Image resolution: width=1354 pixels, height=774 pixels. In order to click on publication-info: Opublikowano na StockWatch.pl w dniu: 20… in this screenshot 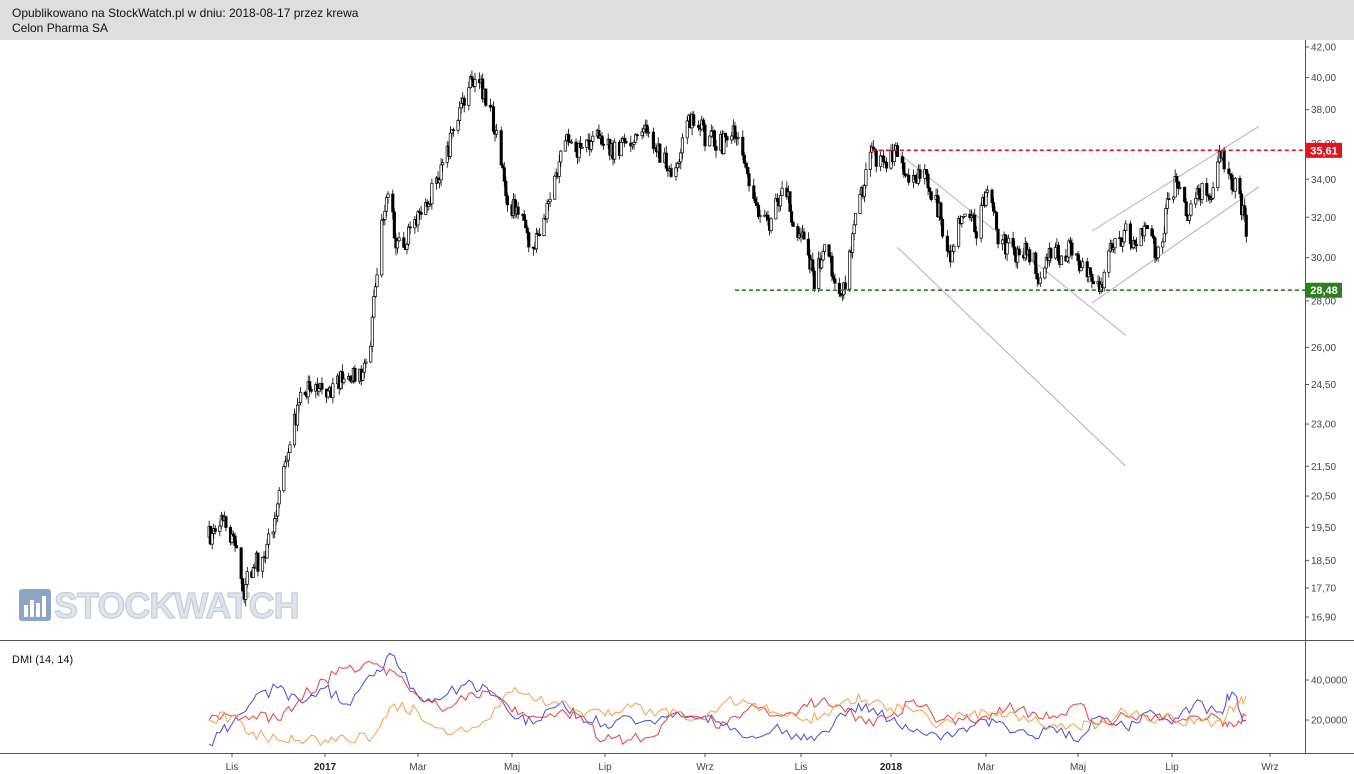, I will do `click(185, 13)`.